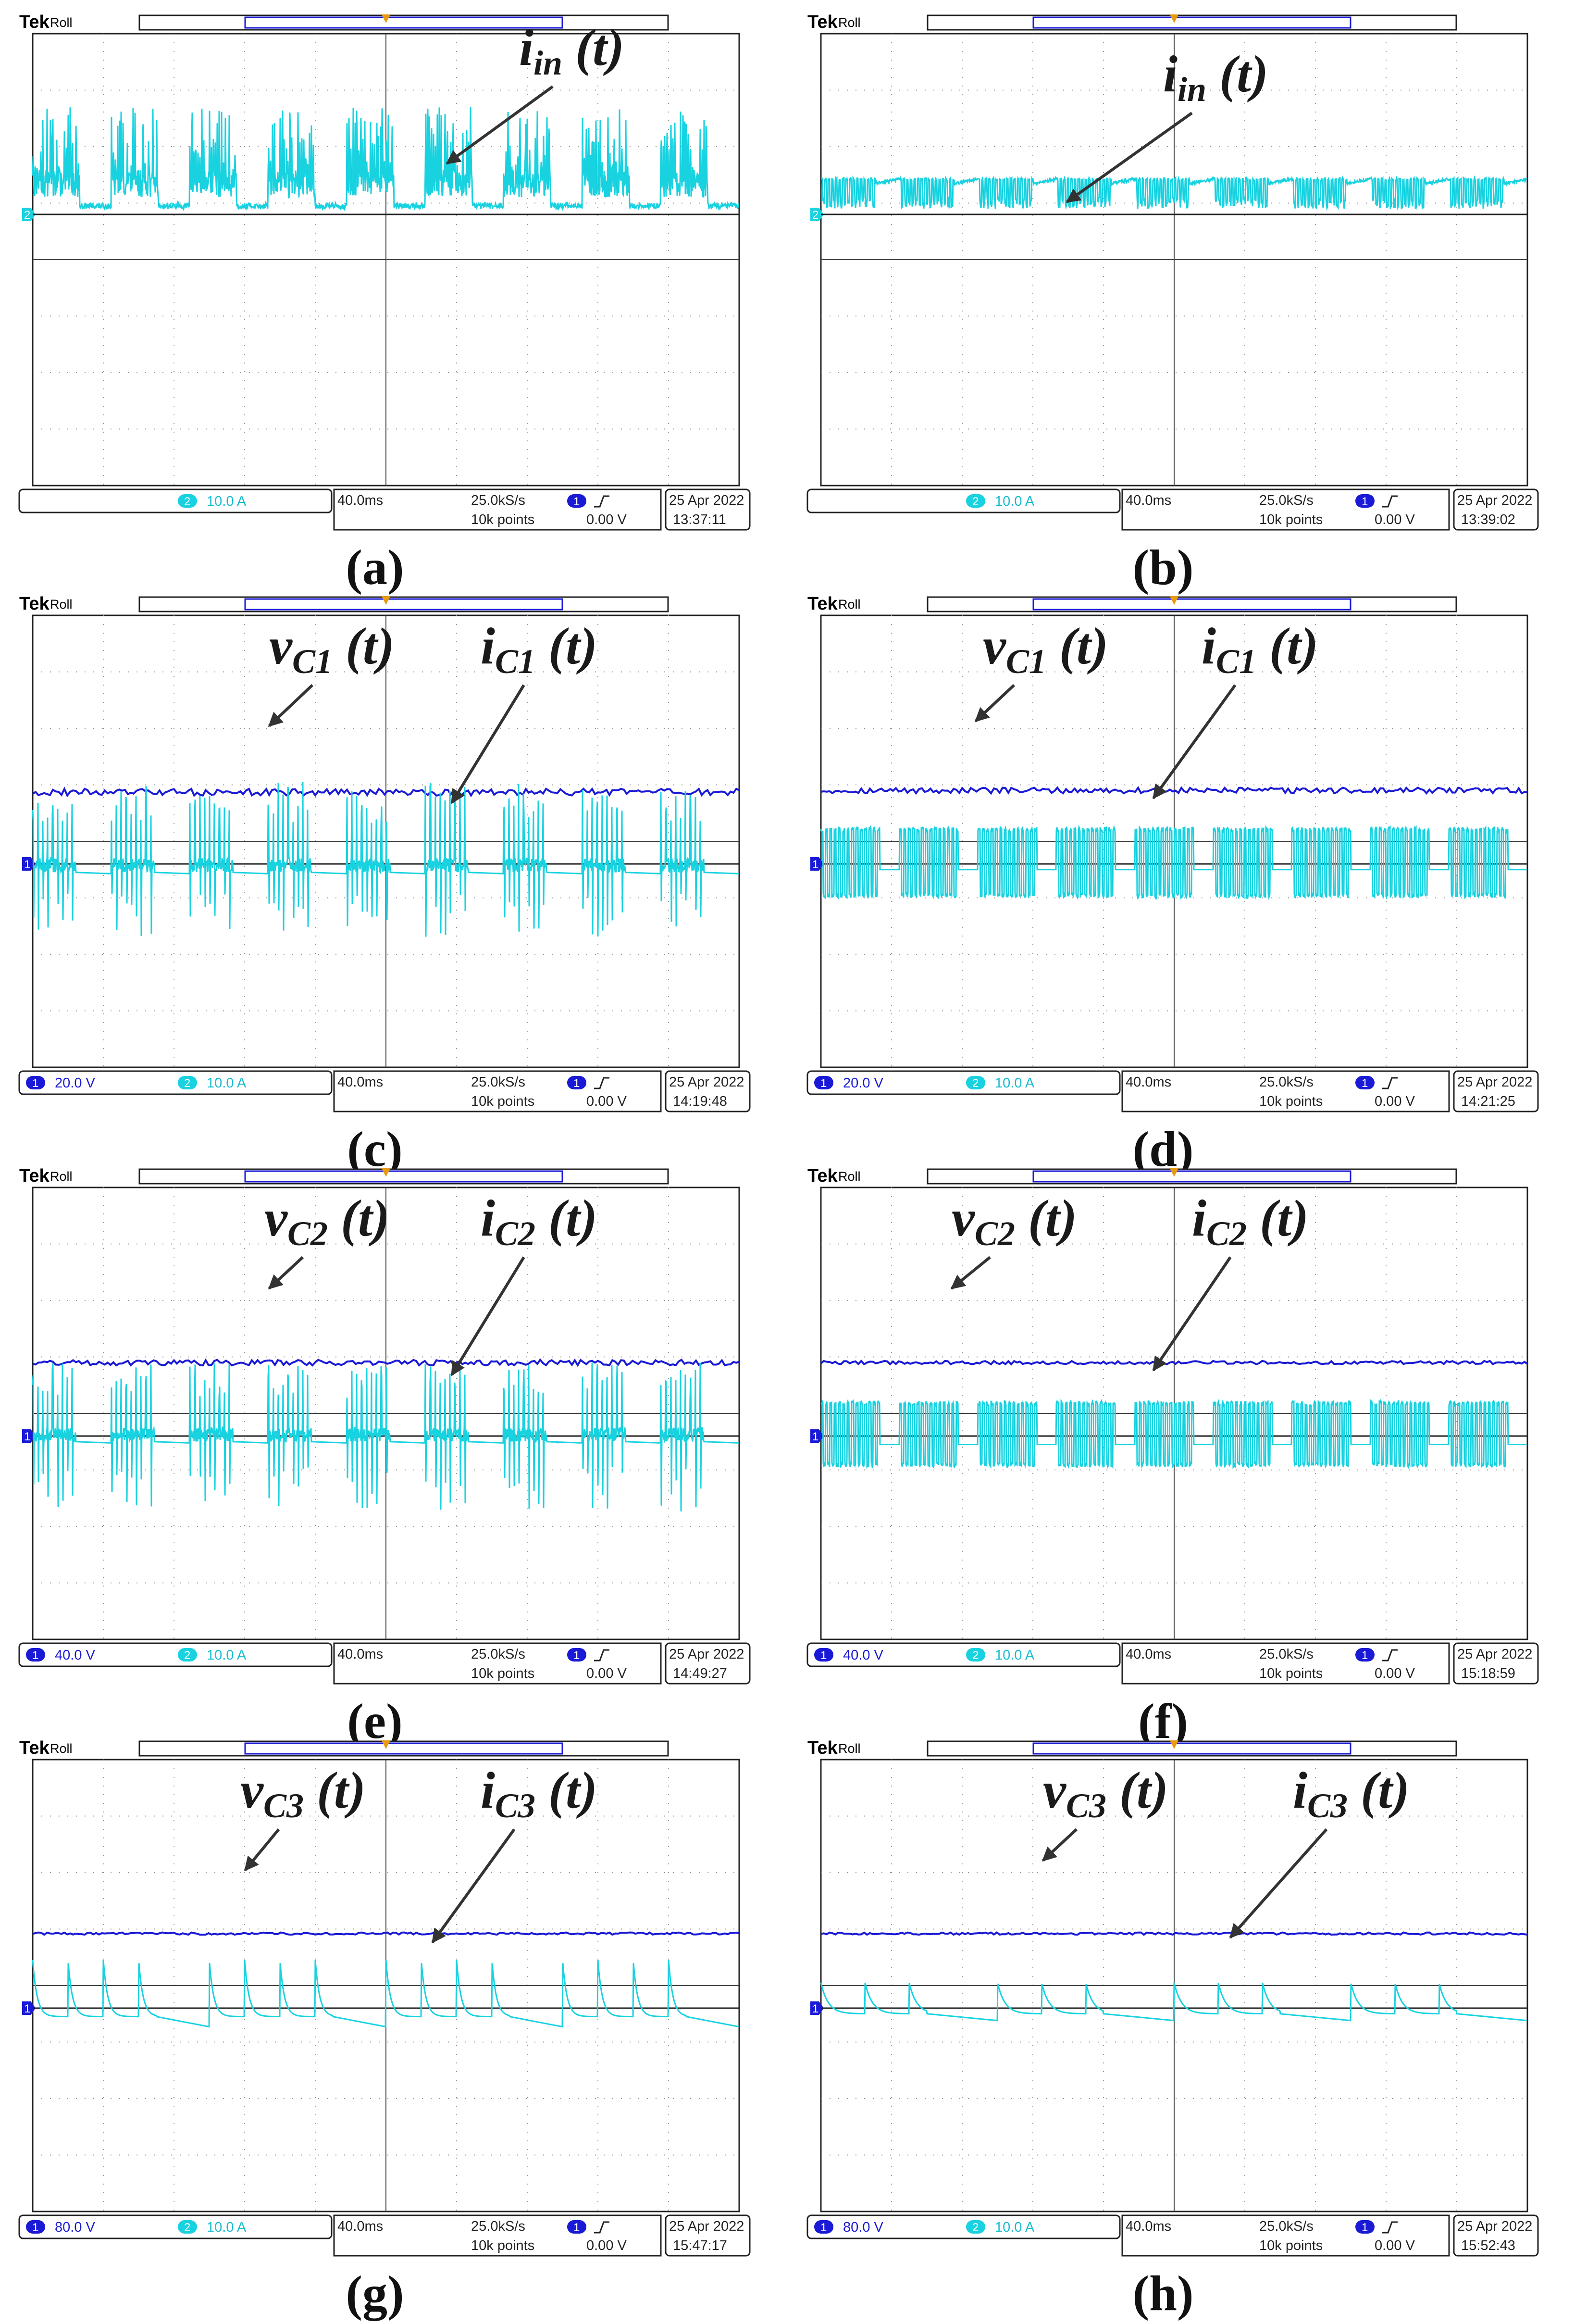 The image size is (1587, 2324). Describe the element at coordinates (375, 567) in the screenshot. I see `panel-caption: (a)` at that location.